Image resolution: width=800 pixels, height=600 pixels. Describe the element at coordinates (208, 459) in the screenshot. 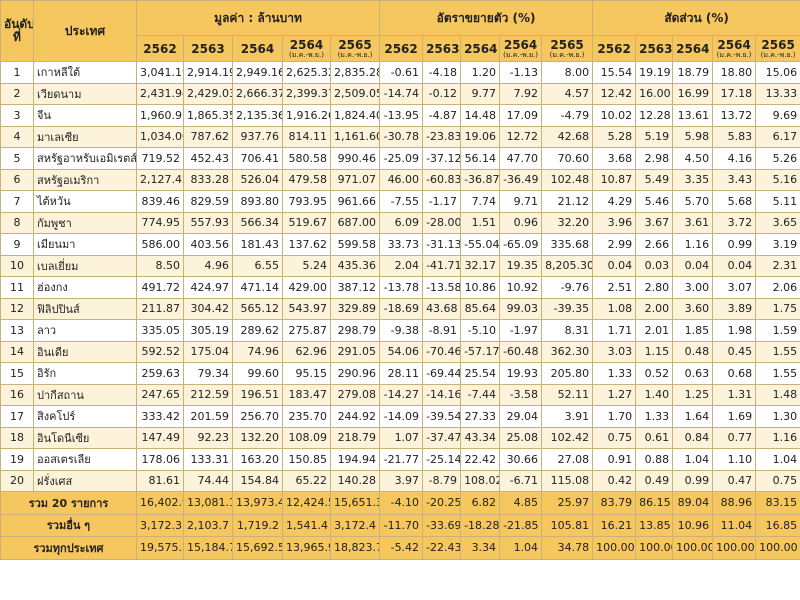

I see `value-cell: 133.31` at that location.